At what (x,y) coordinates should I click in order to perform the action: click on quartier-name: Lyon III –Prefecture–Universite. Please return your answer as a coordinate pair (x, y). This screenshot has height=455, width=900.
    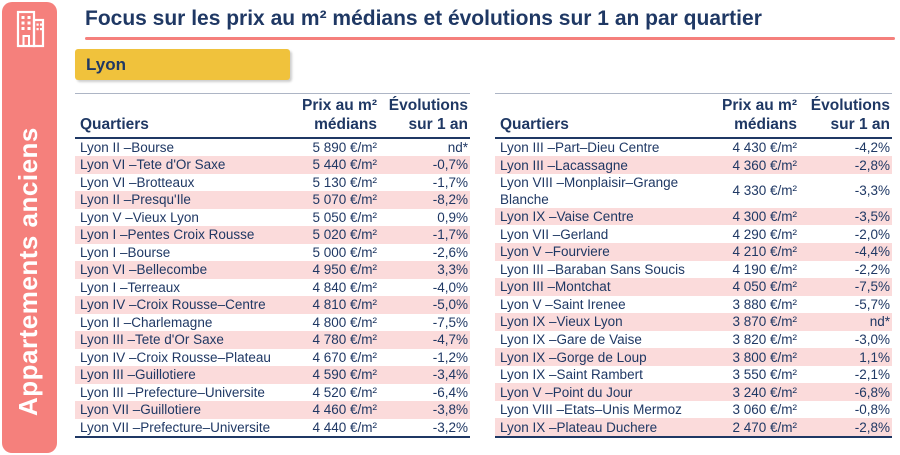
    Looking at the image, I should click on (172, 392).